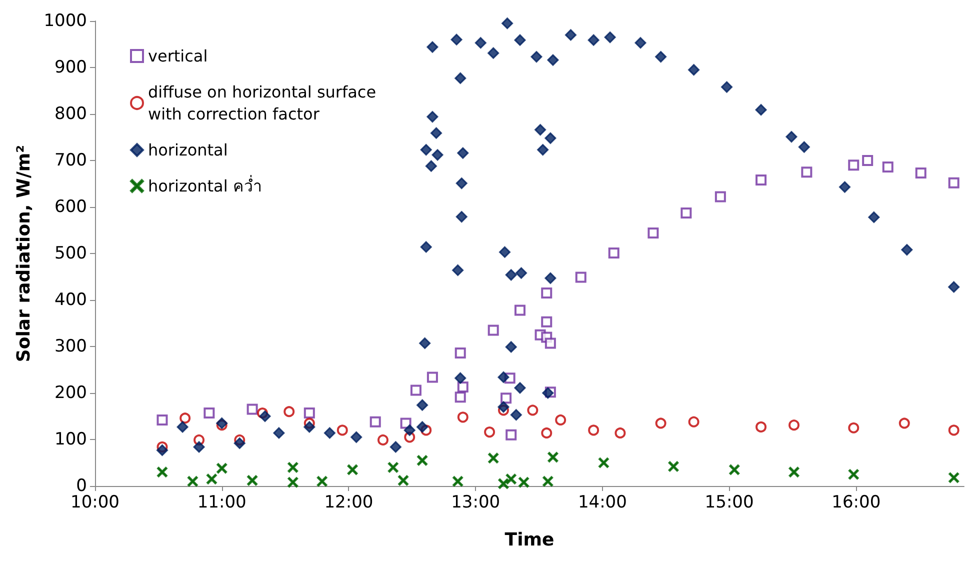 This screenshot has height=566, width=968. What do you see at coordinates (70, 440) in the screenshot?
I see `y-tick-label: 100` at bounding box center [70, 440].